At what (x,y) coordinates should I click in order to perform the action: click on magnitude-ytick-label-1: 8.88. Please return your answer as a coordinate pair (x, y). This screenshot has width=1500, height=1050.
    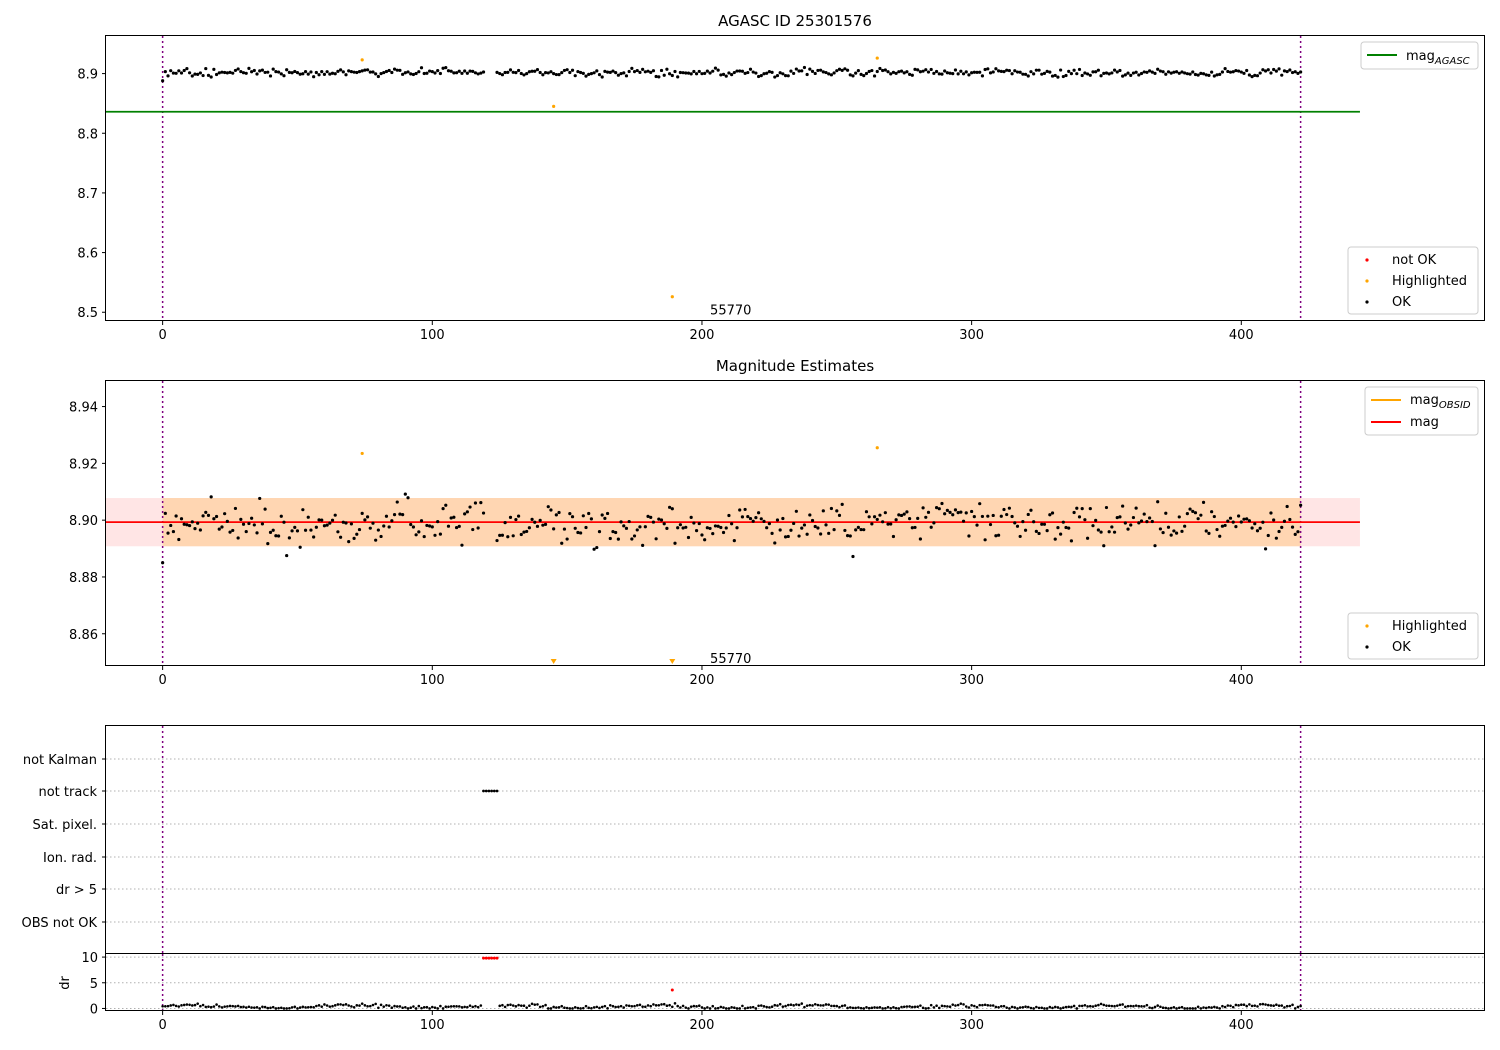
    Looking at the image, I should click on (83, 578).